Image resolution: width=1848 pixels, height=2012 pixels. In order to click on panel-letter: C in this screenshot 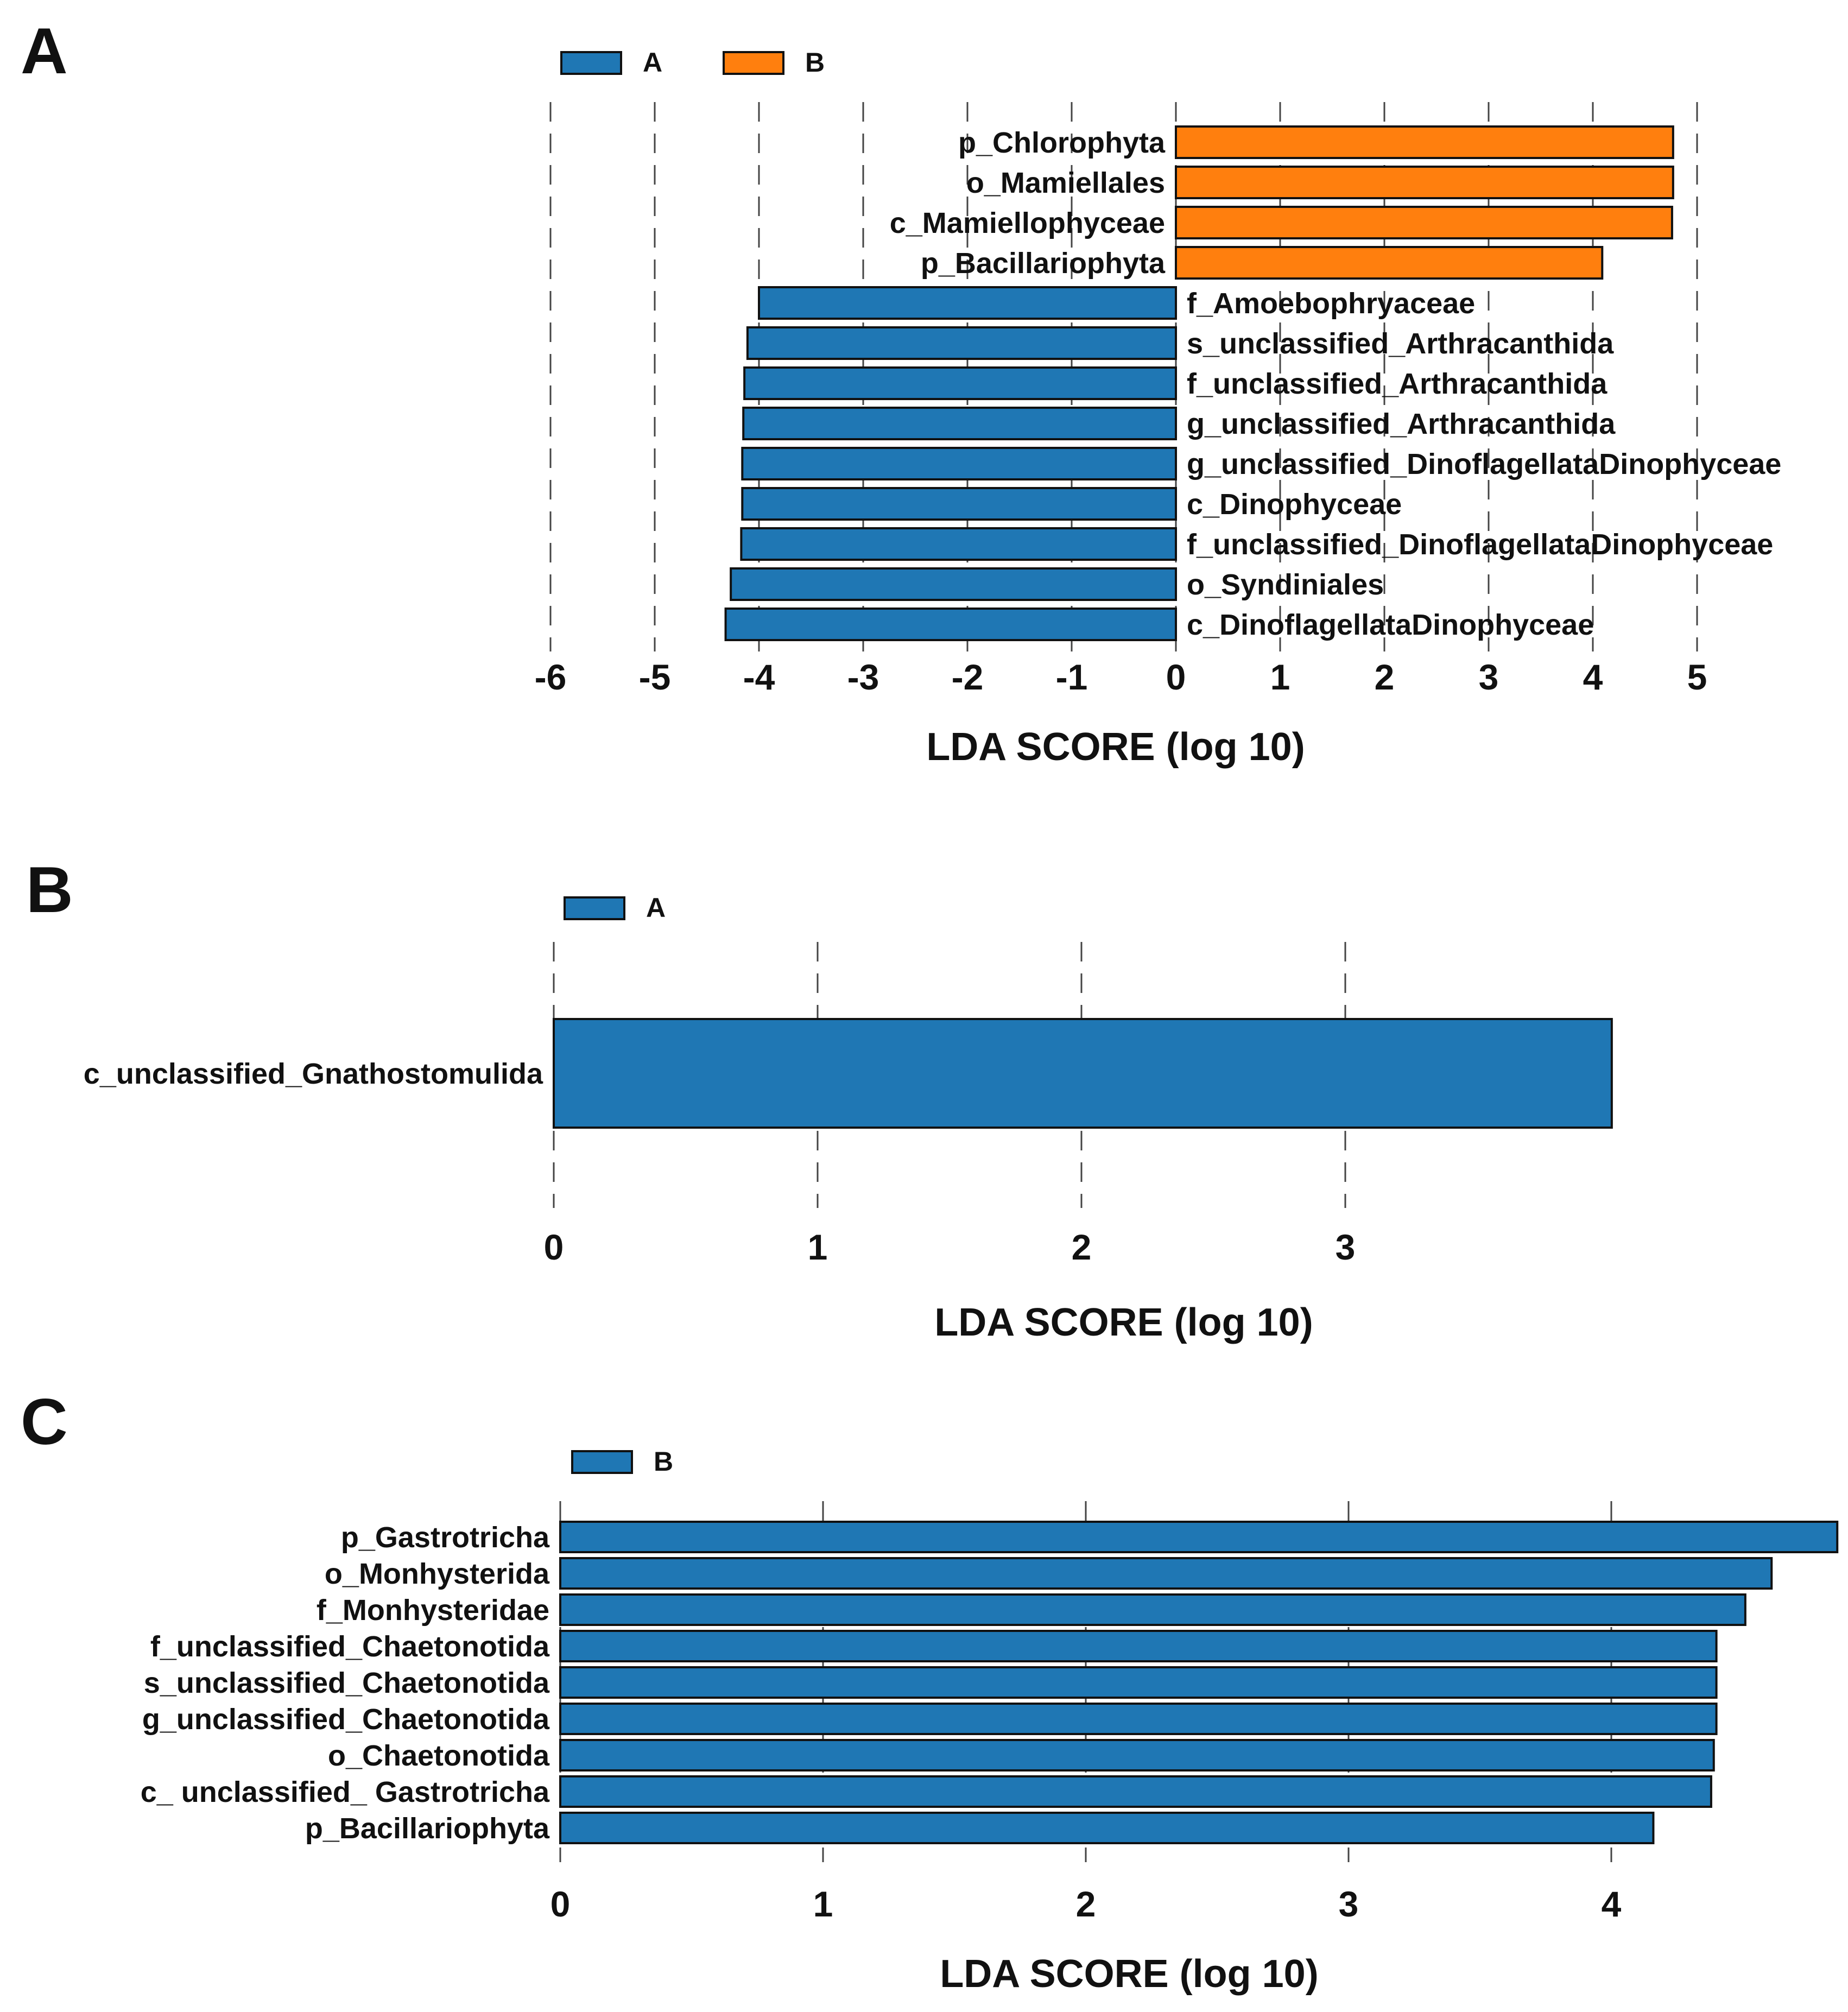, I will do `click(44, 1421)`.